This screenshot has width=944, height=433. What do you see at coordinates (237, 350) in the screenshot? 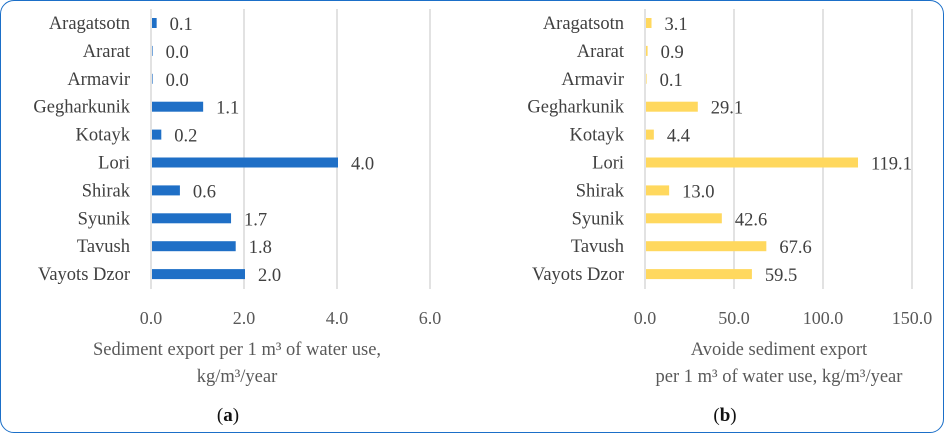
I see `chart-a-x-axis-title: Sediment export per 1 m³ of water use,` at bounding box center [237, 350].